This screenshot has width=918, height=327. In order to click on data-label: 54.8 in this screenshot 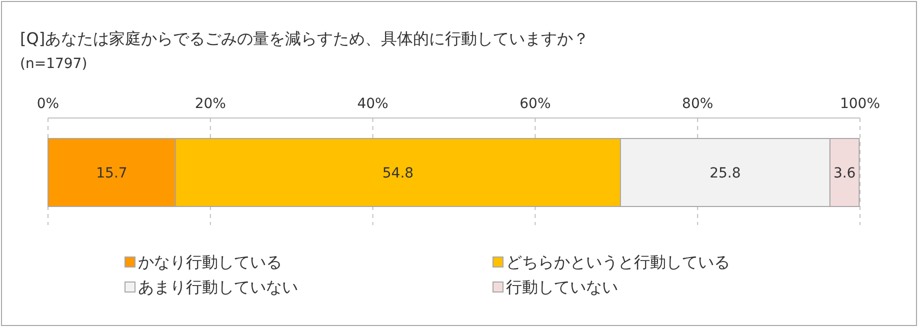, I will do `click(398, 173)`.